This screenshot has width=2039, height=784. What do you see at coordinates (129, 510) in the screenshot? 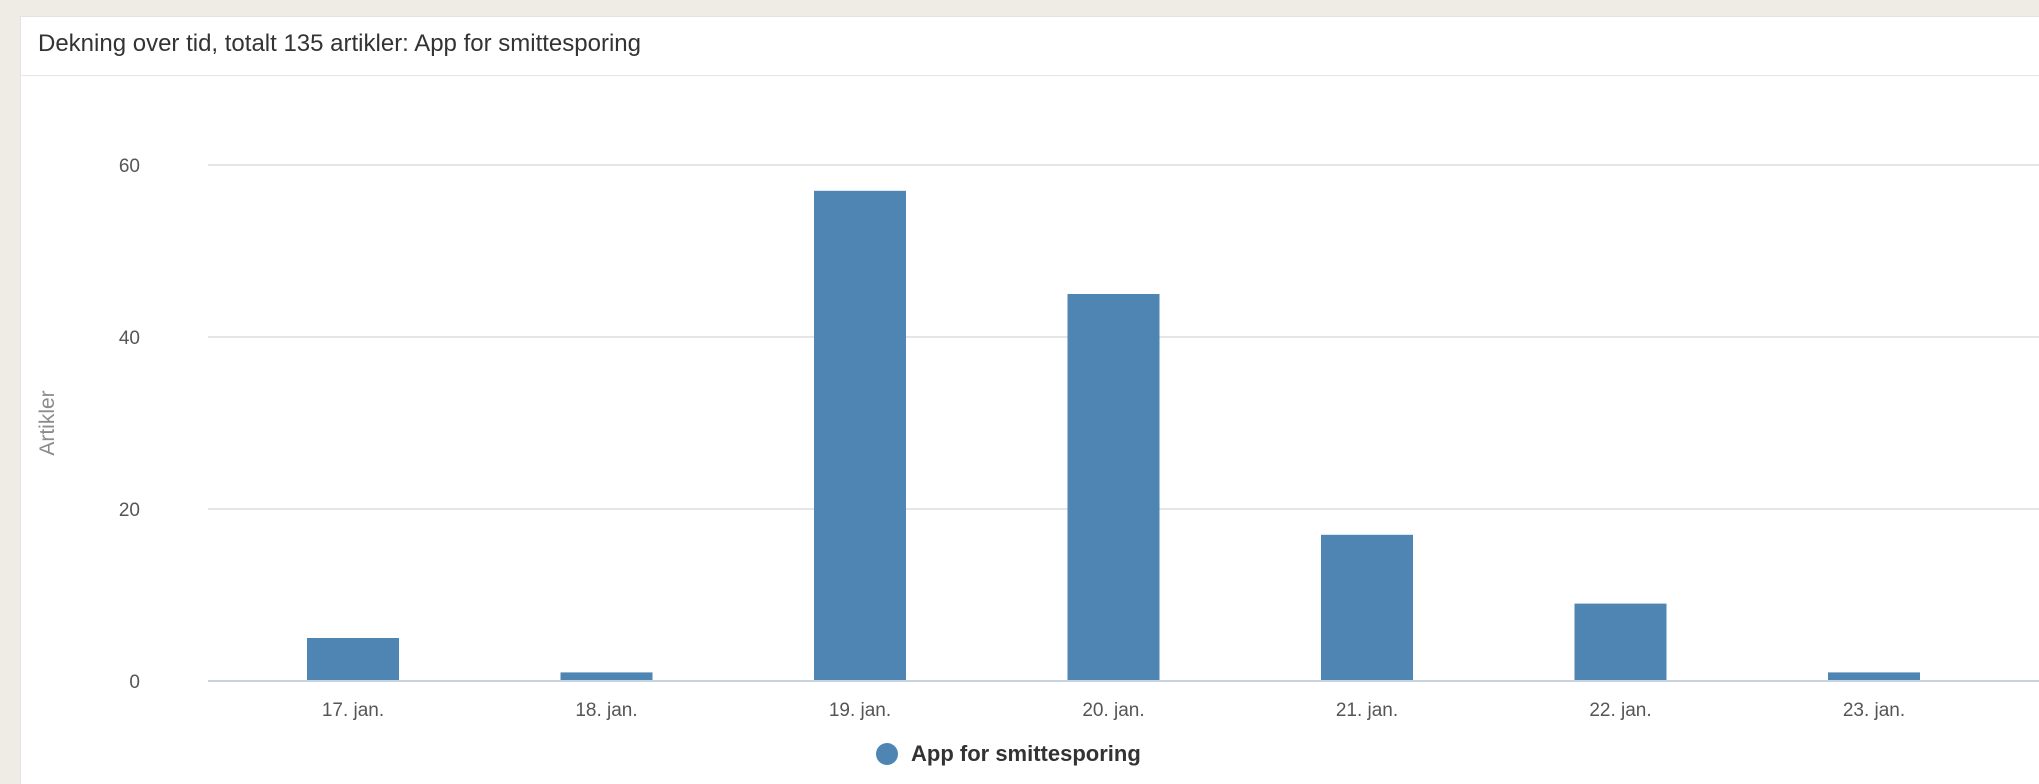
I see `y-tick-label: 20` at bounding box center [129, 510].